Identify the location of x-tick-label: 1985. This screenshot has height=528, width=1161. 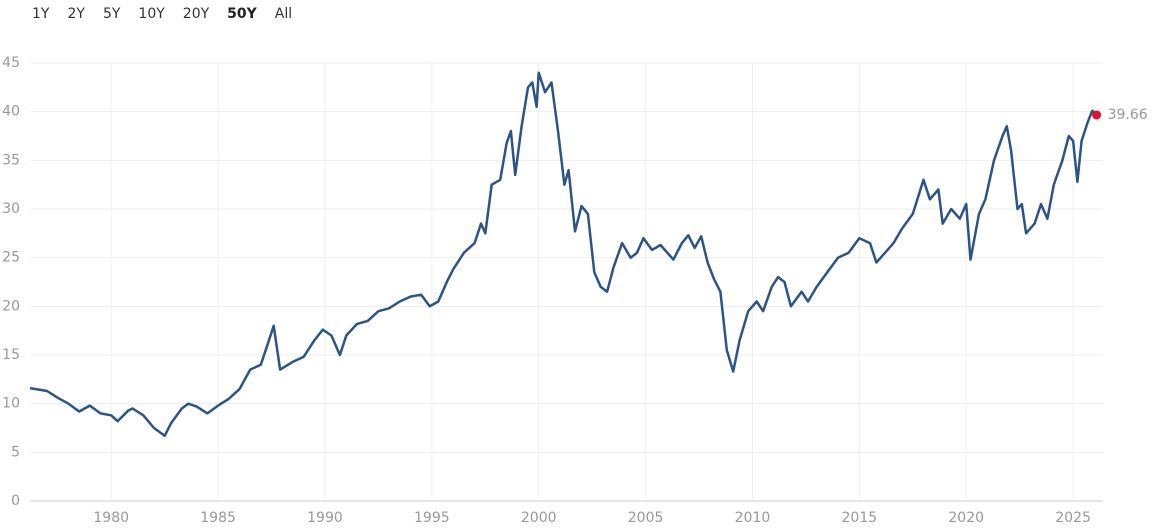
(218, 518).